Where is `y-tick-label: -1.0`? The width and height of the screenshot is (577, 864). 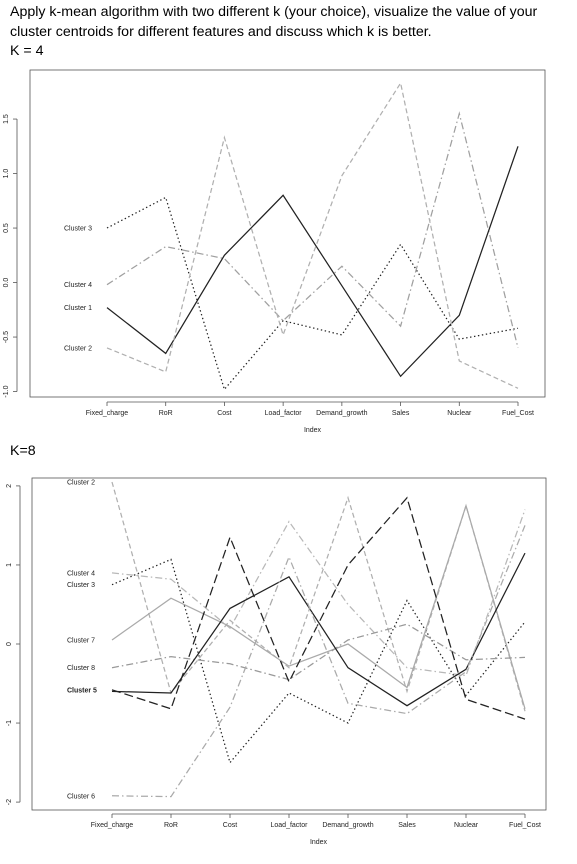
y-tick-label: -1.0 is located at coordinates (6, 391).